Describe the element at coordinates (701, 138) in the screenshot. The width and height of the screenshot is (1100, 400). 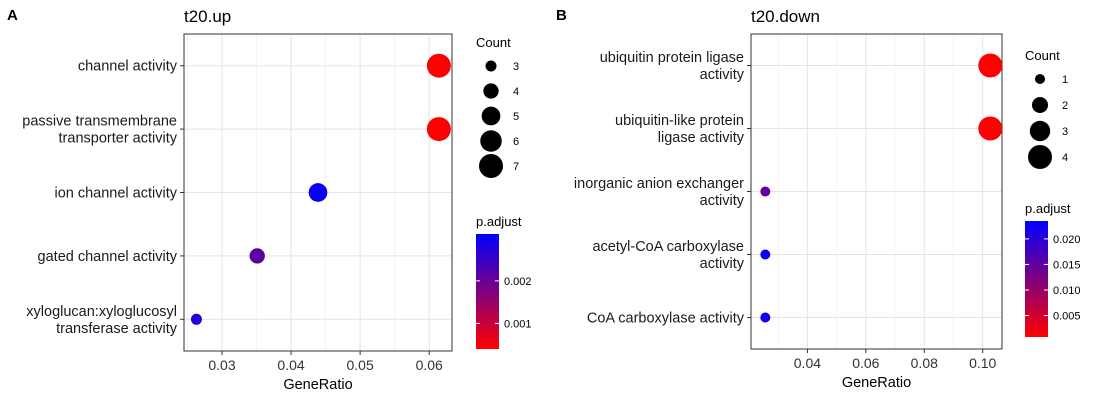
I see `y-tick-label: ligase activity` at that location.